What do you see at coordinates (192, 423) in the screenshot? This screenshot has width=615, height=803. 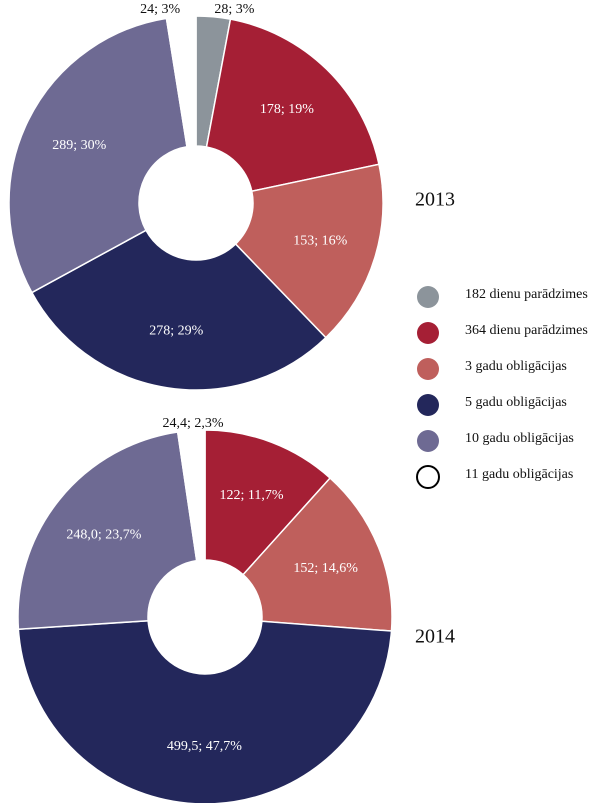 I see `value-label: 24,4; 2,3%` at bounding box center [192, 423].